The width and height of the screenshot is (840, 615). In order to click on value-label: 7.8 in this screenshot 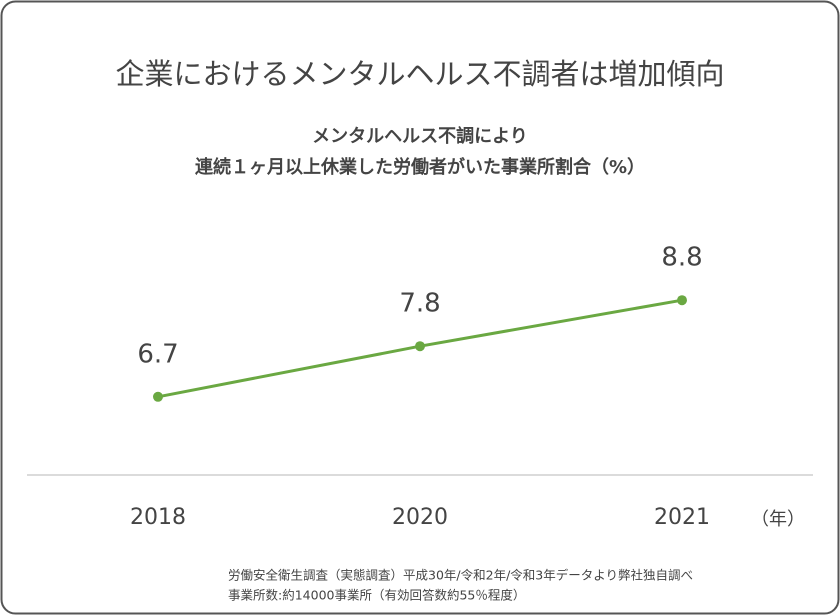, I will do `click(419, 304)`.